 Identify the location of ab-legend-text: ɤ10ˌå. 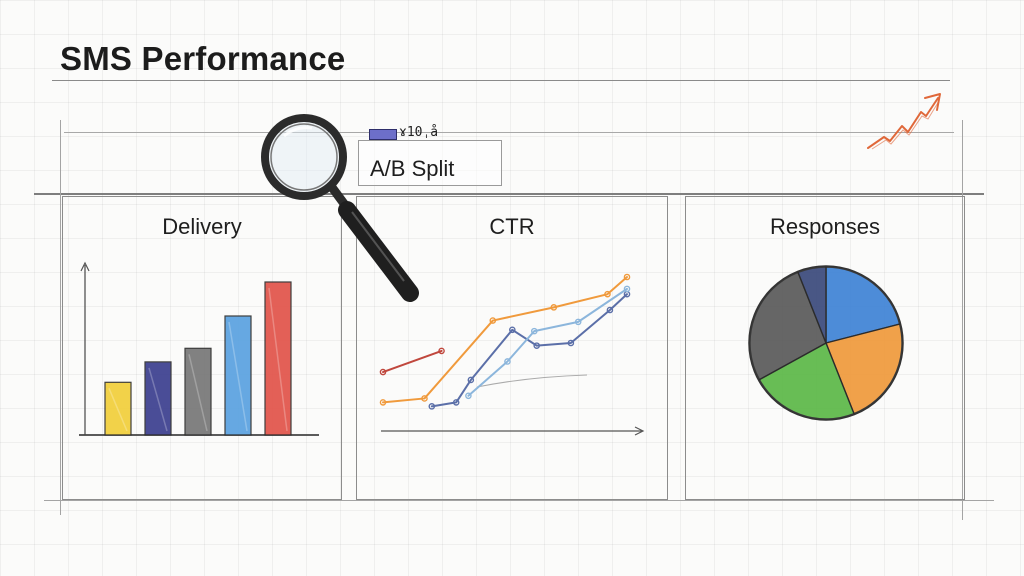
(419, 132).